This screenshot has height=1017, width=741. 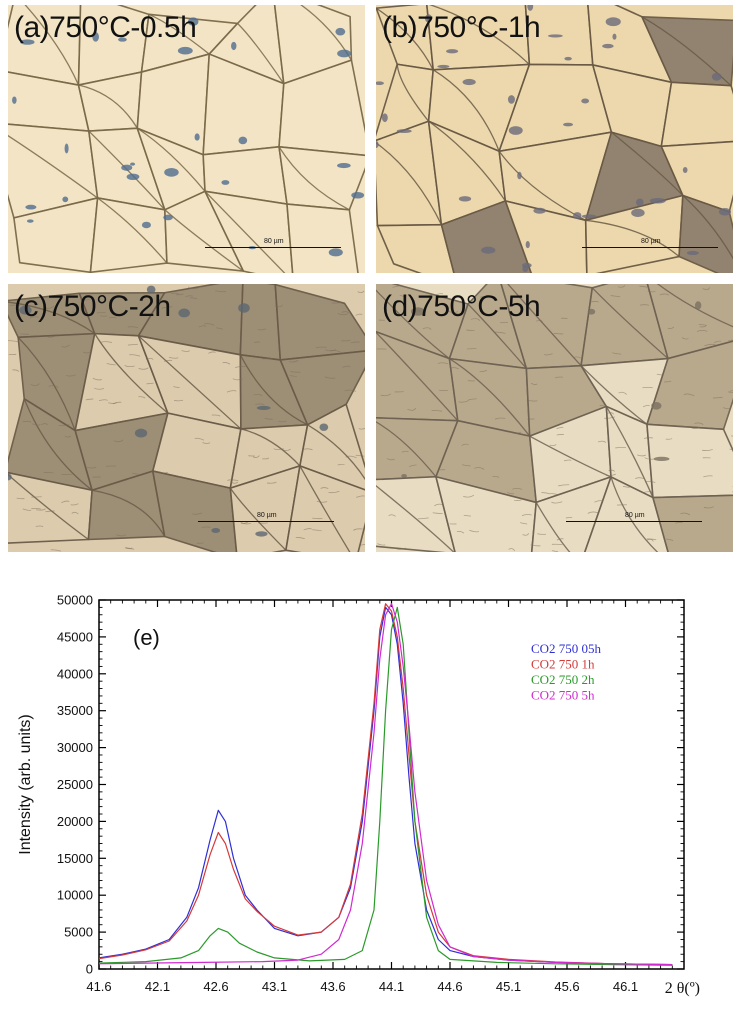 I want to click on y-tick-label: 5000, so click(x=78, y=932).